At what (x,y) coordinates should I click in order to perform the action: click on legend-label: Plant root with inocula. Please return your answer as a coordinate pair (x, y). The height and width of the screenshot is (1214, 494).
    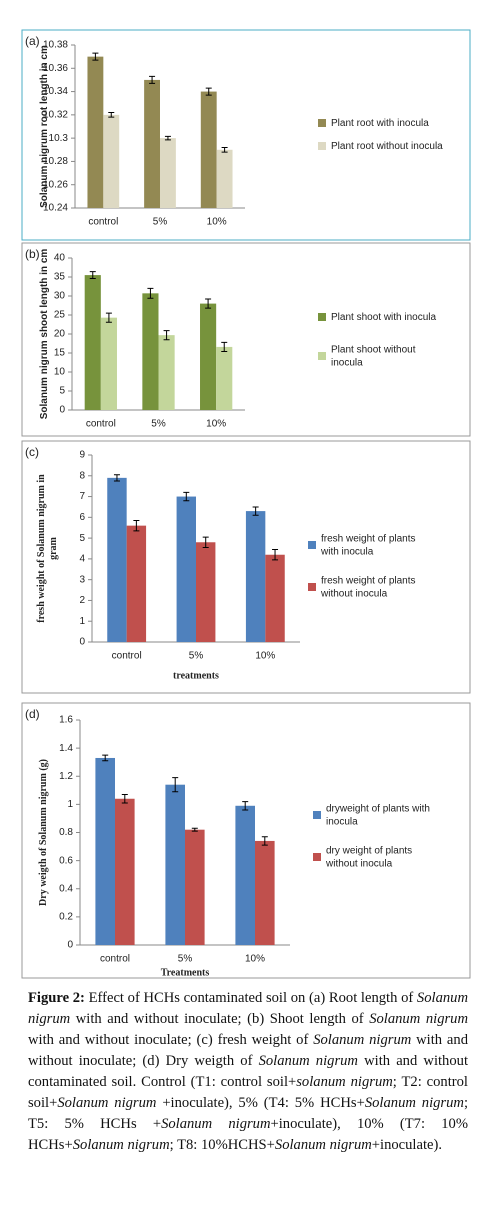
    Looking at the image, I should click on (380, 123).